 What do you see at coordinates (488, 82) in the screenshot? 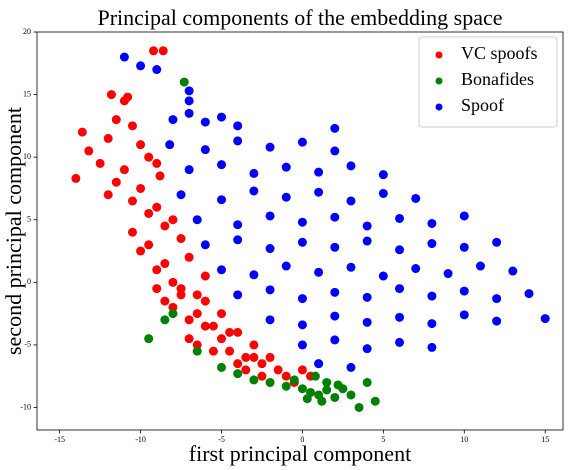
I see `legend-box` at bounding box center [488, 82].